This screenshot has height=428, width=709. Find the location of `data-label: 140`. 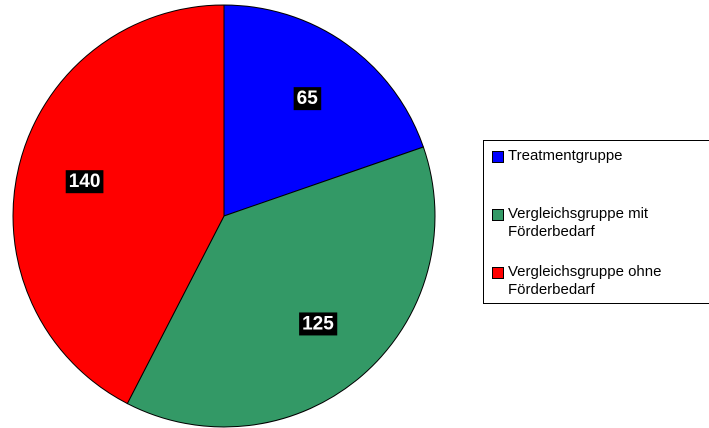

data-label: 140 is located at coordinates (85, 181).